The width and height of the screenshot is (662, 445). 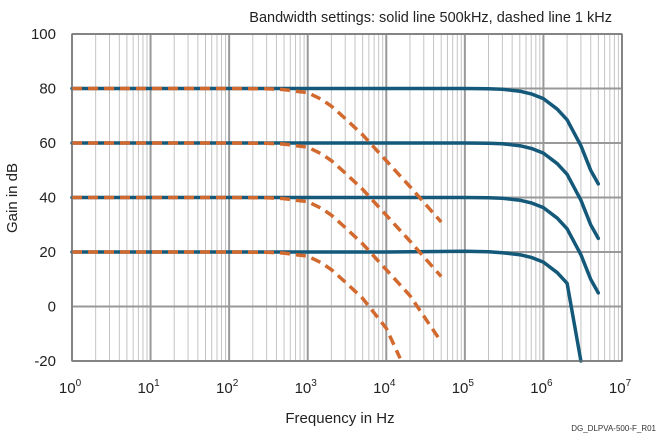 What do you see at coordinates (43, 34) in the screenshot?
I see `y-tick-label: 100` at bounding box center [43, 34].